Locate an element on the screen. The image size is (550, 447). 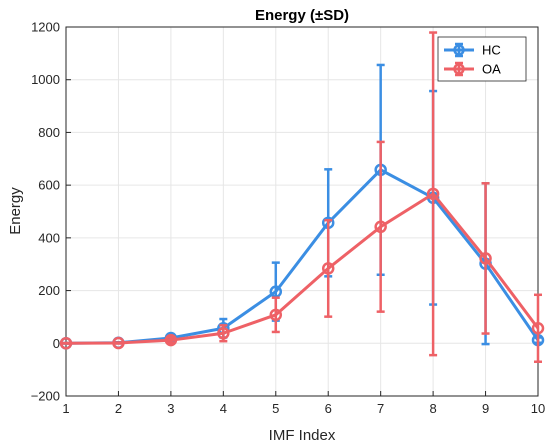
legend: HC OA is located at coordinates (482, 59).